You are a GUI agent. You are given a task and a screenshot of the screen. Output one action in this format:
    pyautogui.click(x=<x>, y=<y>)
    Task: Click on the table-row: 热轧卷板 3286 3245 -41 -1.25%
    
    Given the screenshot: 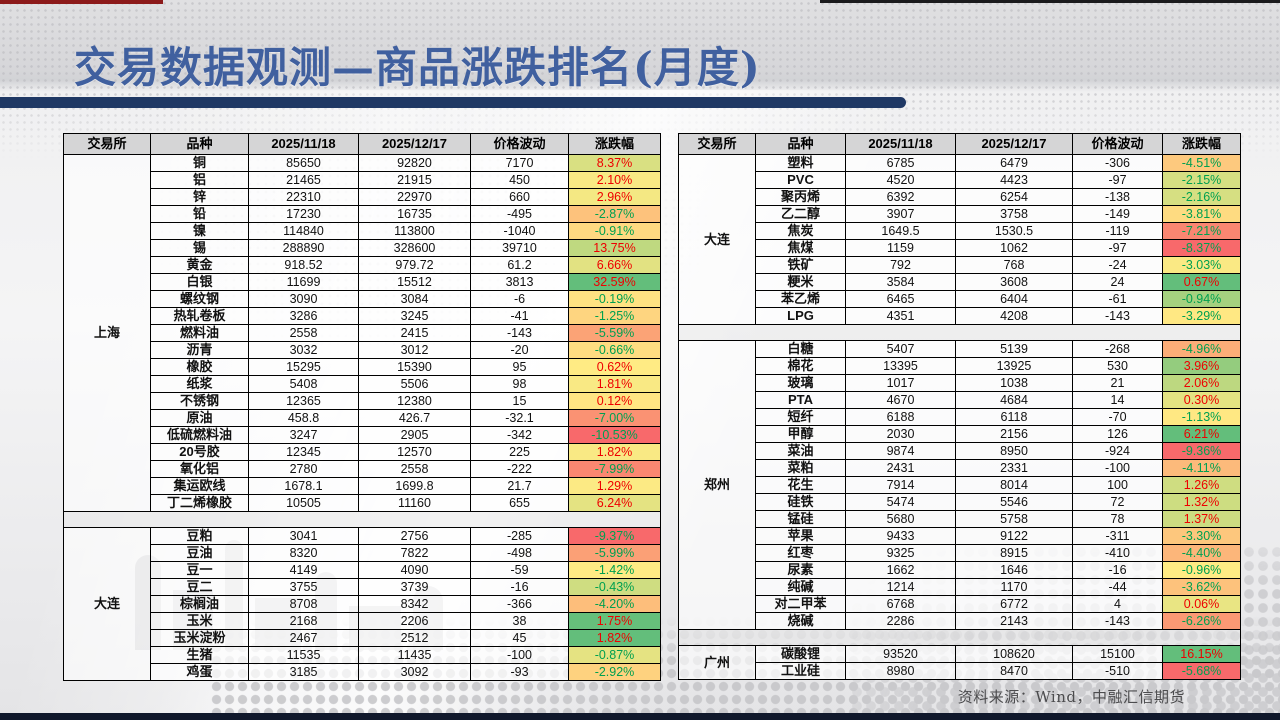 What is the action you would take?
    pyautogui.click(x=362, y=316)
    